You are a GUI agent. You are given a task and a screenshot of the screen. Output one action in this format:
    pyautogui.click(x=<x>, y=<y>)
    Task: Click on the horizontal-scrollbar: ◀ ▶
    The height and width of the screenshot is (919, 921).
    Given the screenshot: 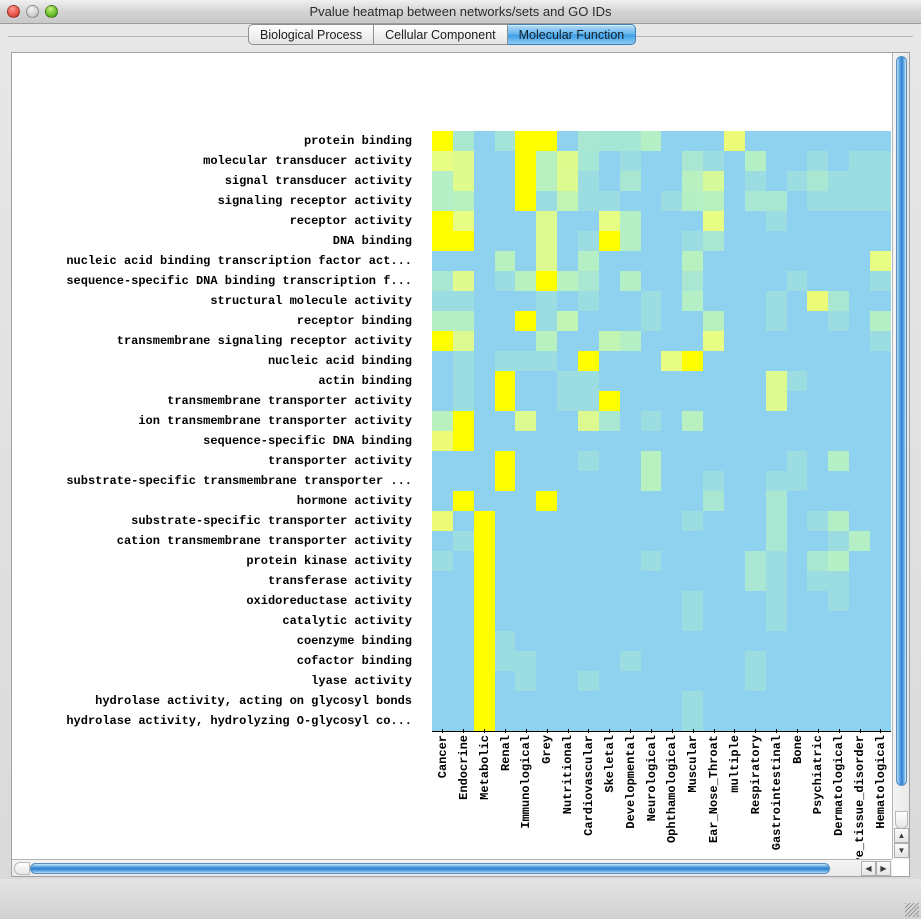 What is the action you would take?
    pyautogui.click(x=452, y=867)
    